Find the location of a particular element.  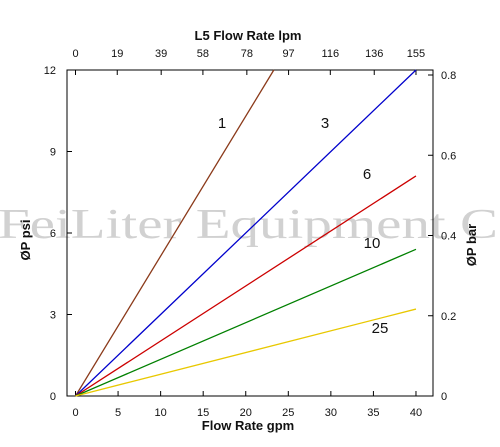

right-tick-label: 0.4 is located at coordinates (448, 237).